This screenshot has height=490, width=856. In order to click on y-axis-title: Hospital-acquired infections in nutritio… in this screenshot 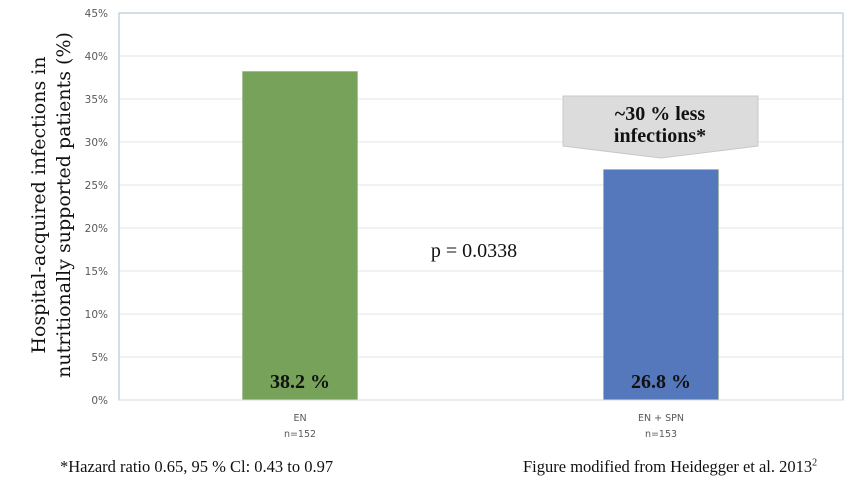, I will do `click(51, 205)`.